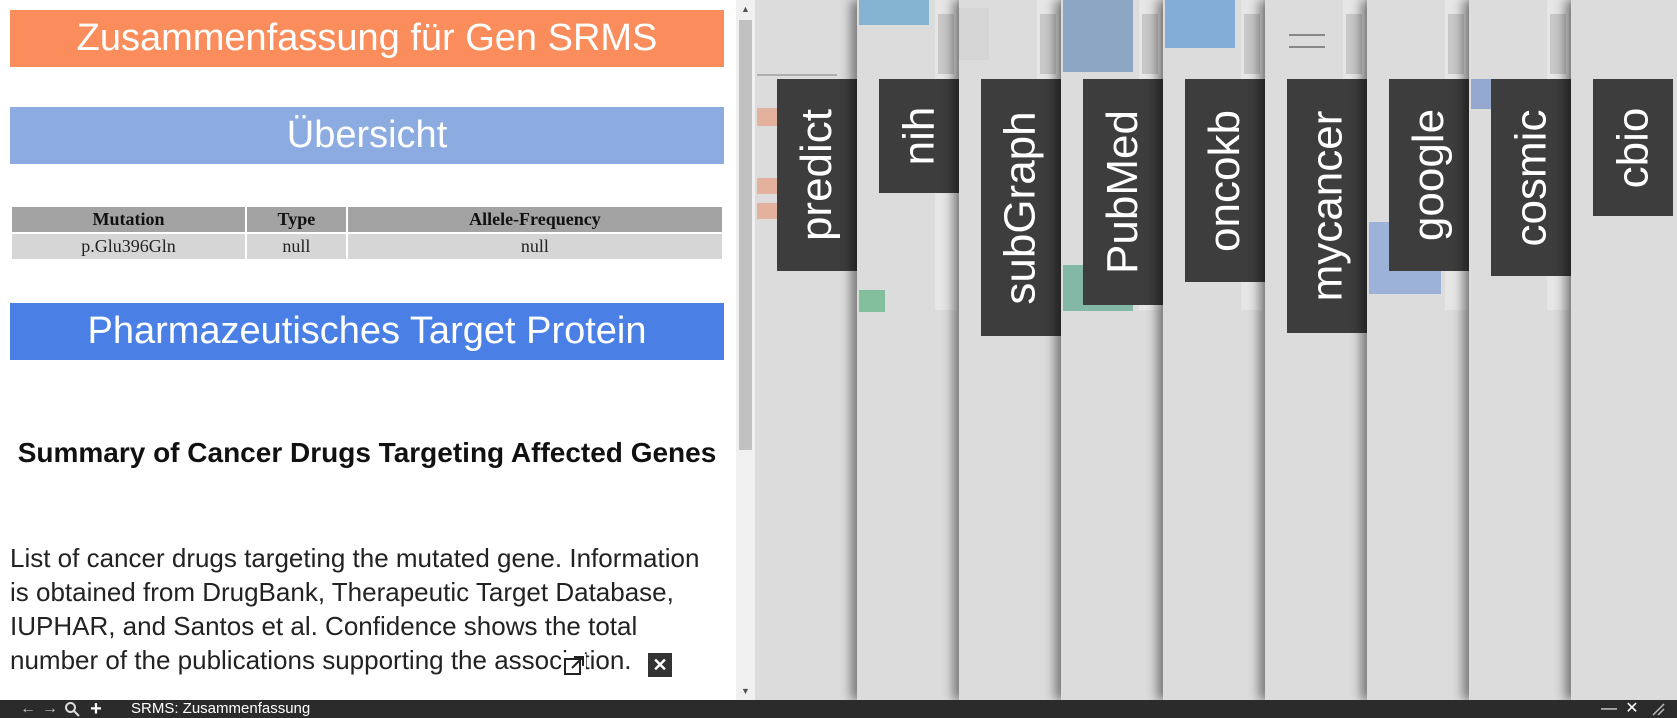 The height and width of the screenshot is (718, 1677). I want to click on tab-cosmic: cosmic, so click(1520, 350).